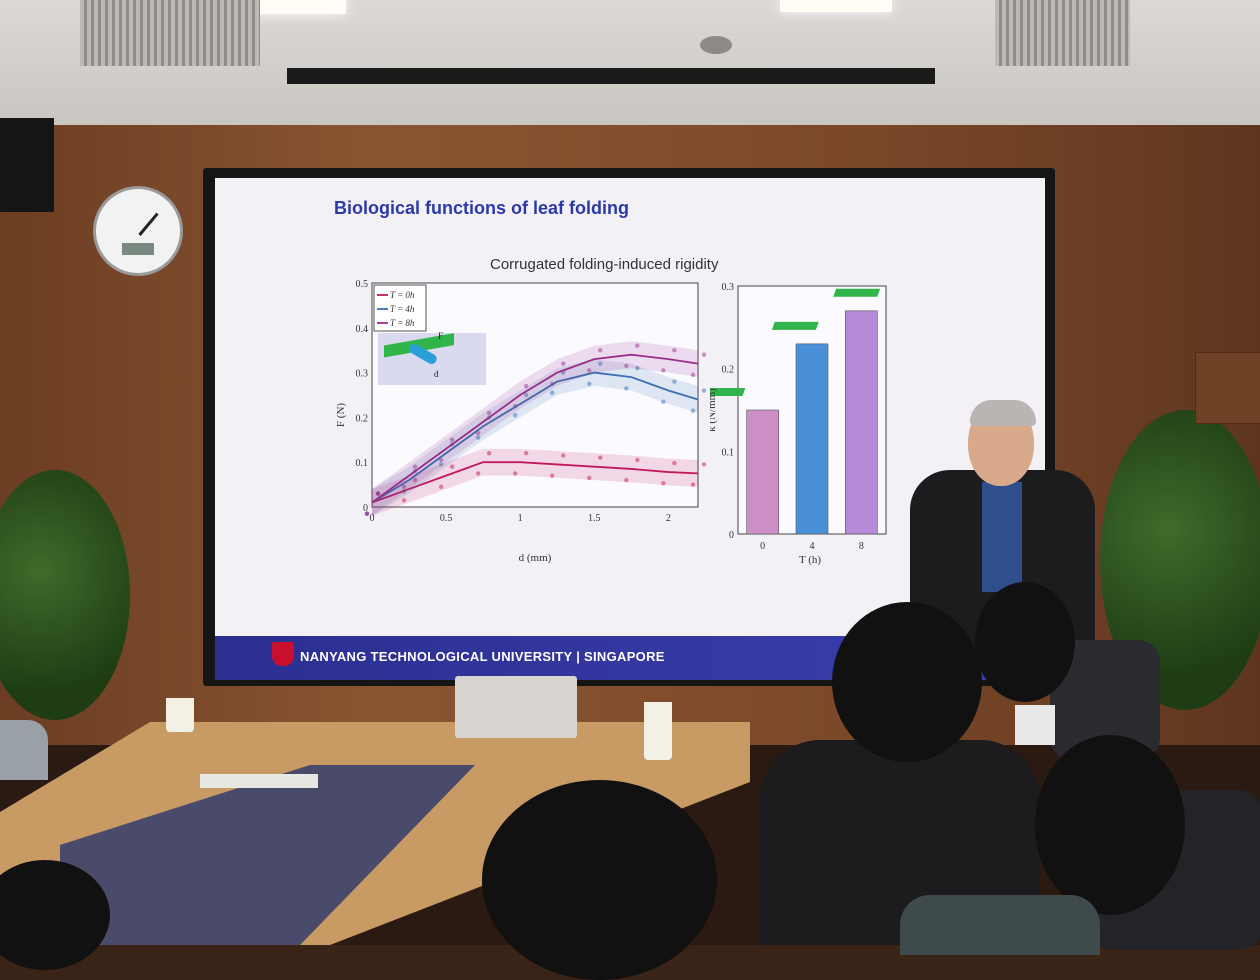 The width and height of the screenshot is (1260, 980). I want to click on legend-items: T = 0h T = 4h T = 8h, so click(396, 309).